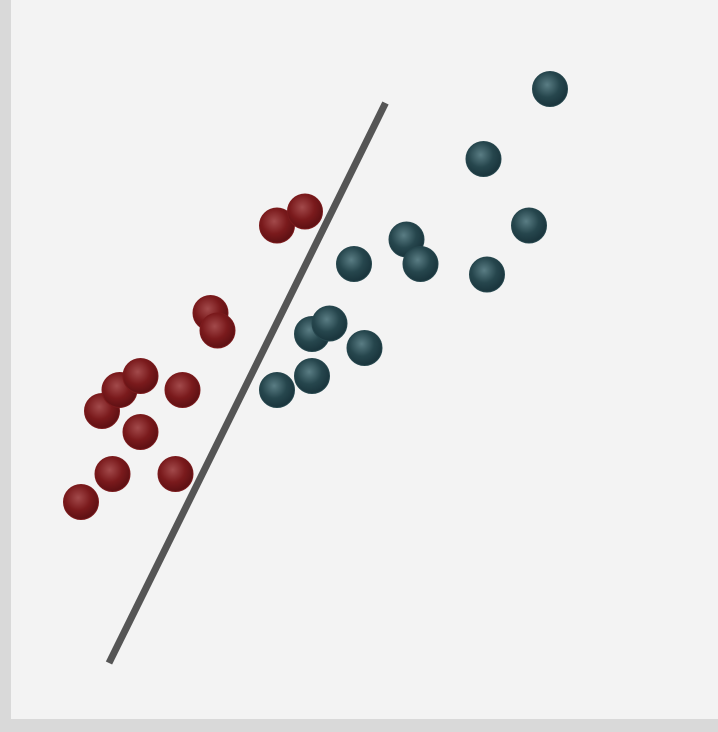  I want to click on bottom-axis-bar, so click(359, 725).